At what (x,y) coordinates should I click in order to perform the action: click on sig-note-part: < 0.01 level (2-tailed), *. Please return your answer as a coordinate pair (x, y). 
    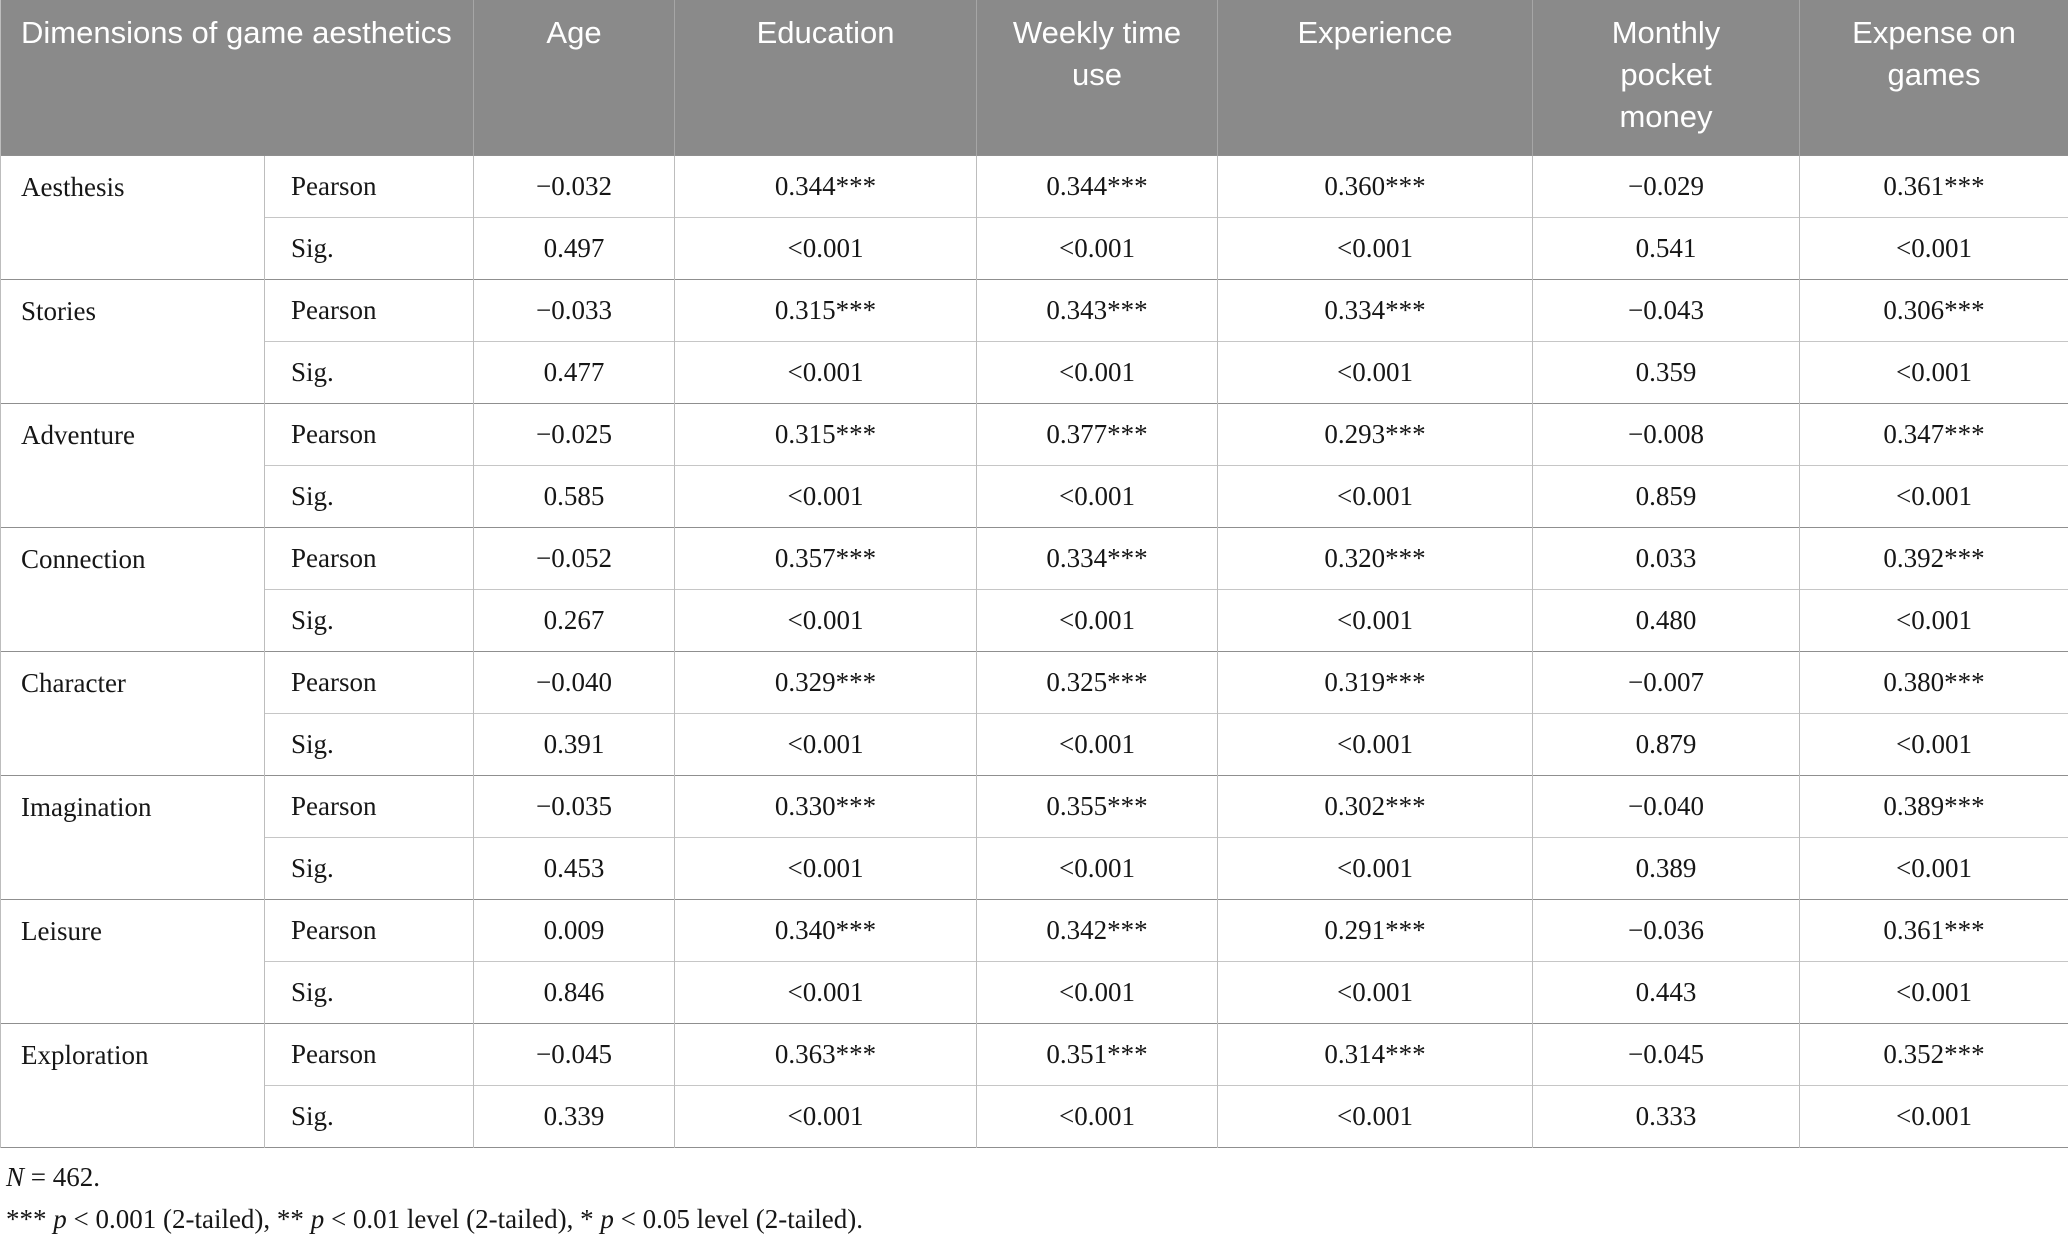
    Looking at the image, I should click on (462, 1219).